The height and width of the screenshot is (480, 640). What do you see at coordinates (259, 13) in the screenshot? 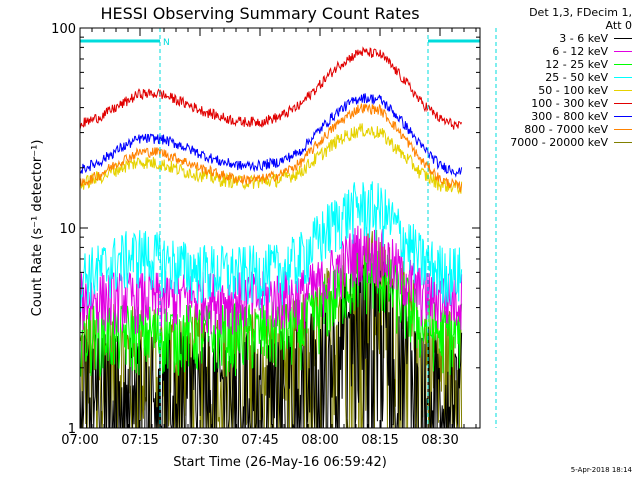
I see `chart-title: HESSI Observing Summary Count Rates` at bounding box center [259, 13].